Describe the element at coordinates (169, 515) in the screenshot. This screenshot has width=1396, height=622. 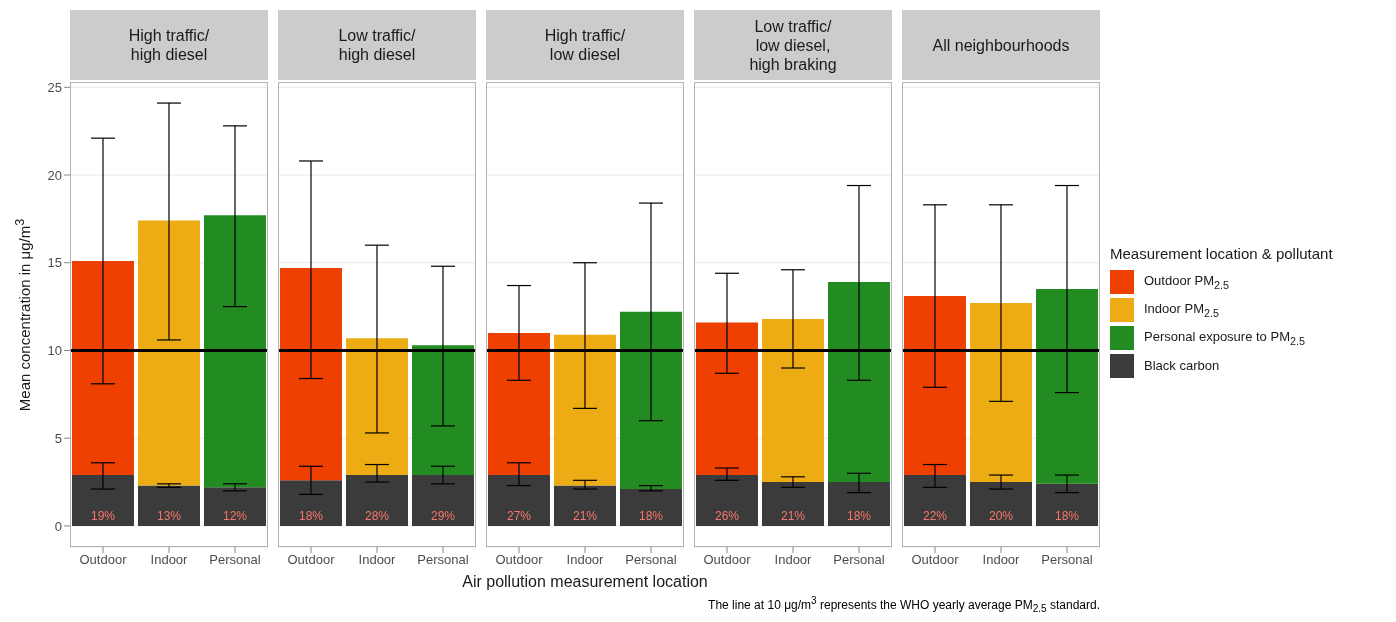
I see `annotation: 13%` at that location.